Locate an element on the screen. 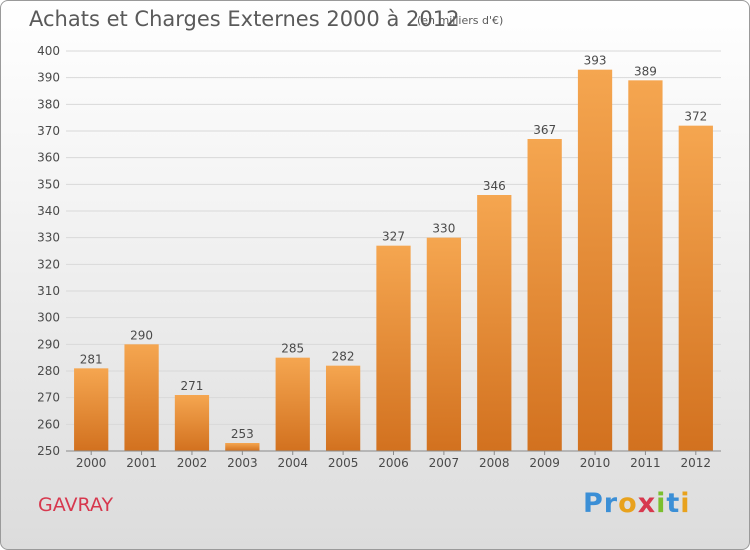  y-tick-label: 320 is located at coordinates (48, 264).